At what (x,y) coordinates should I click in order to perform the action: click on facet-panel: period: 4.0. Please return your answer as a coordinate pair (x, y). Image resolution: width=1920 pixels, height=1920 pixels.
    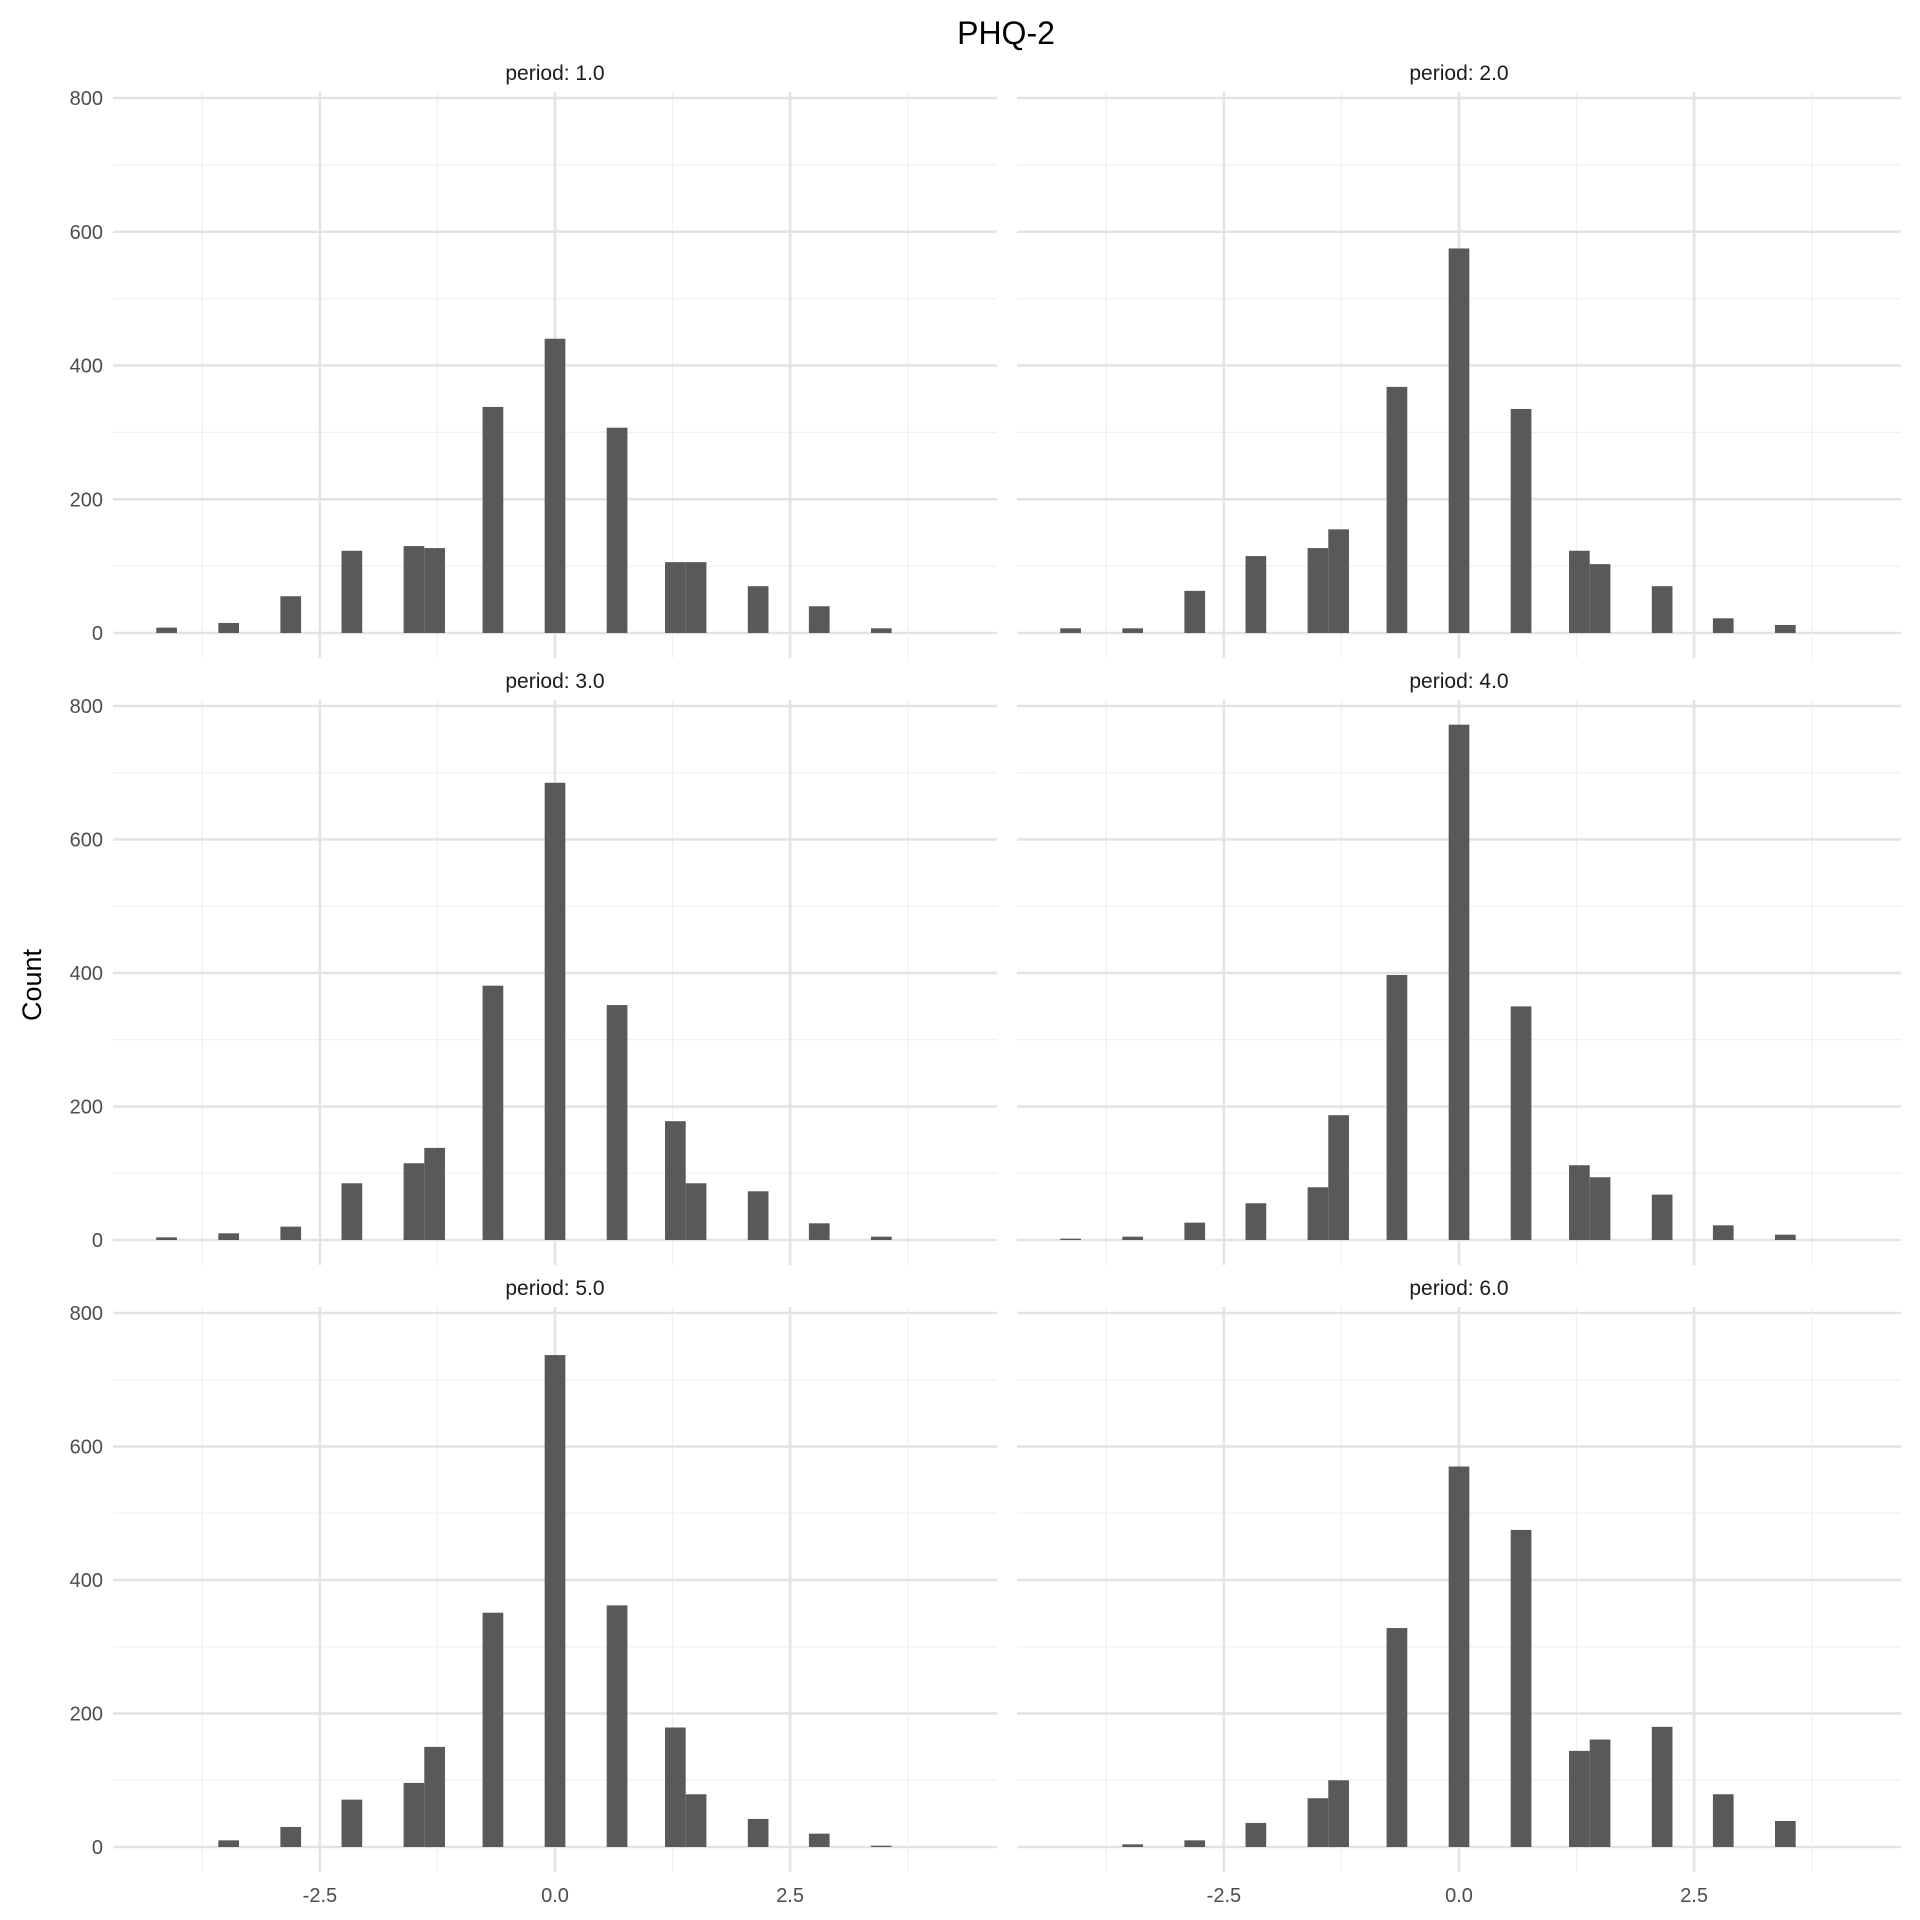
    Looking at the image, I should click on (1459, 967).